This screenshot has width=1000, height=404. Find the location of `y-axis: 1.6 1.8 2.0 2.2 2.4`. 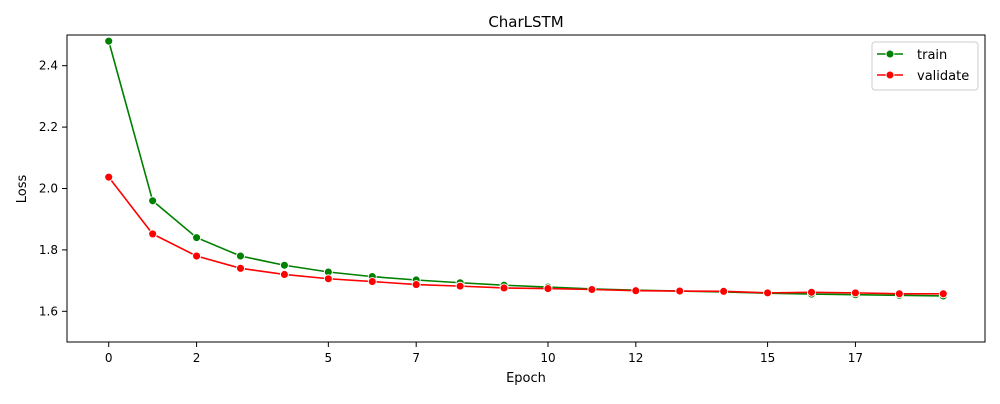

y-axis: 1.6 1.8 2.0 2.2 2.4 is located at coordinates (53, 188).